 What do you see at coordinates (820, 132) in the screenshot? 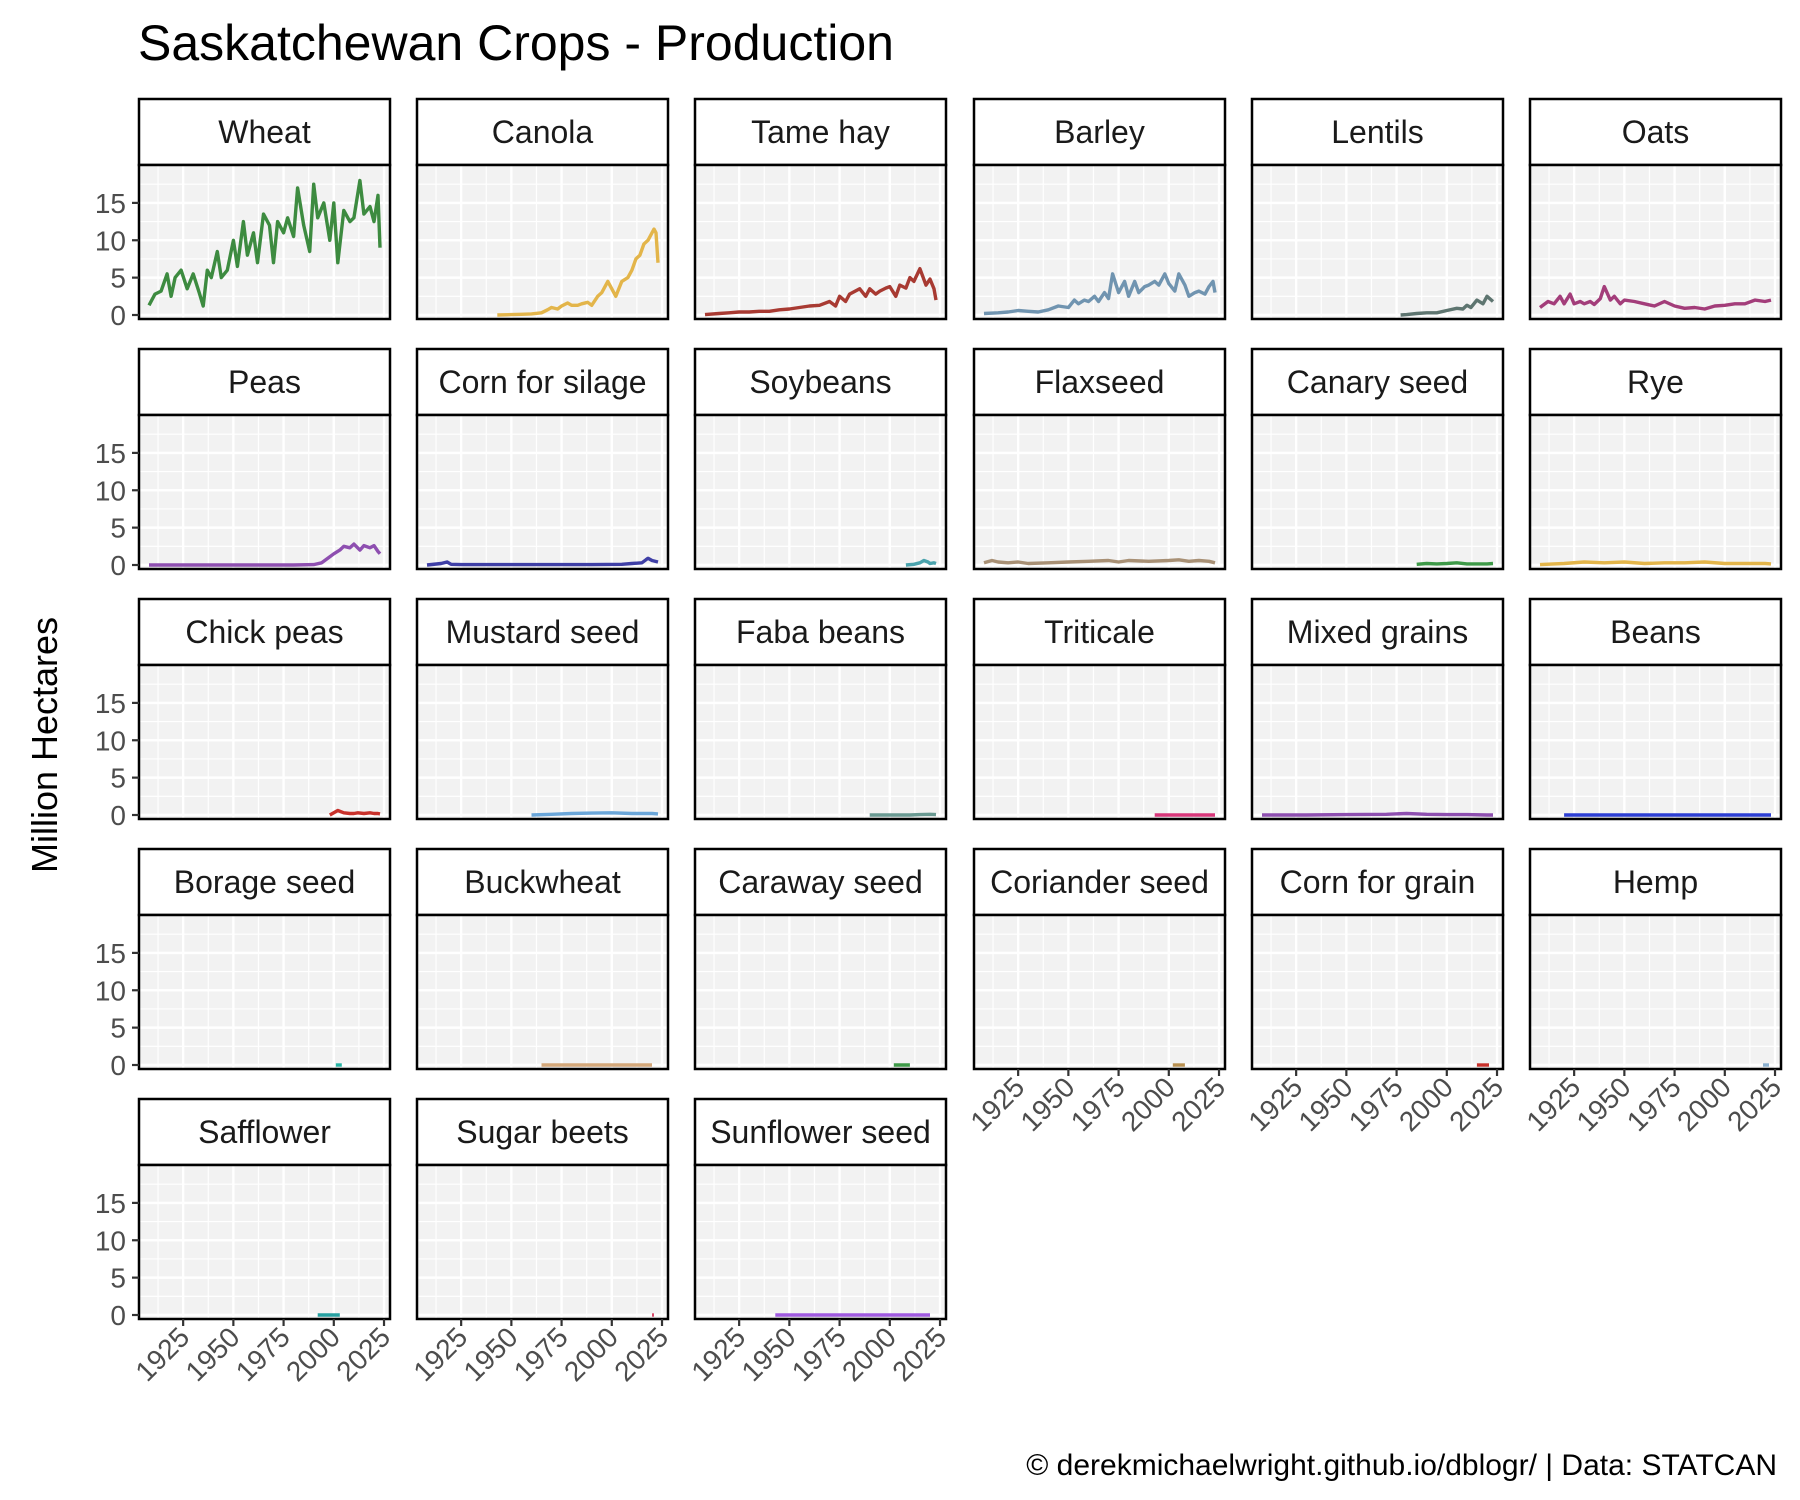
I see `facet-strip-label: Tame hay` at bounding box center [820, 132].